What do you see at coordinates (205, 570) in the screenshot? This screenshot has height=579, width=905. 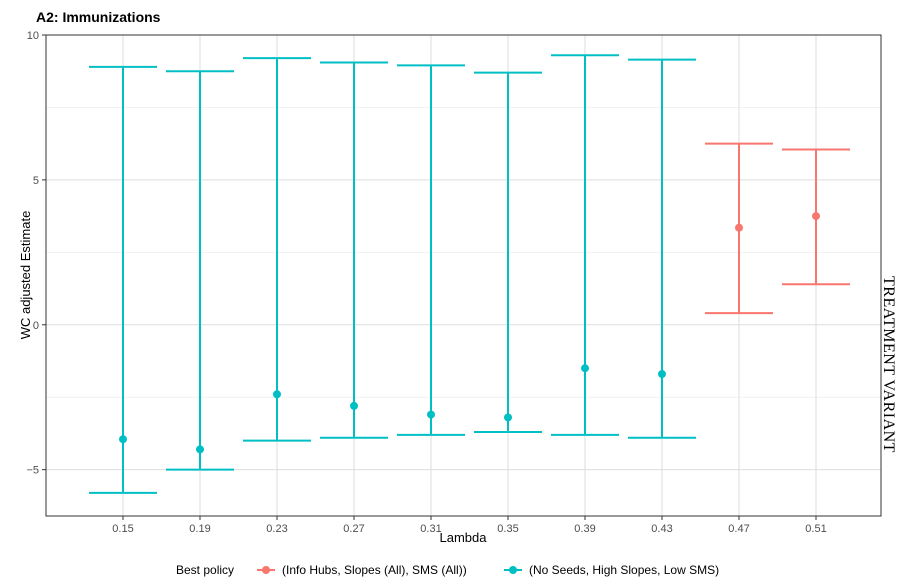 I see `legend-title: Best policy` at bounding box center [205, 570].